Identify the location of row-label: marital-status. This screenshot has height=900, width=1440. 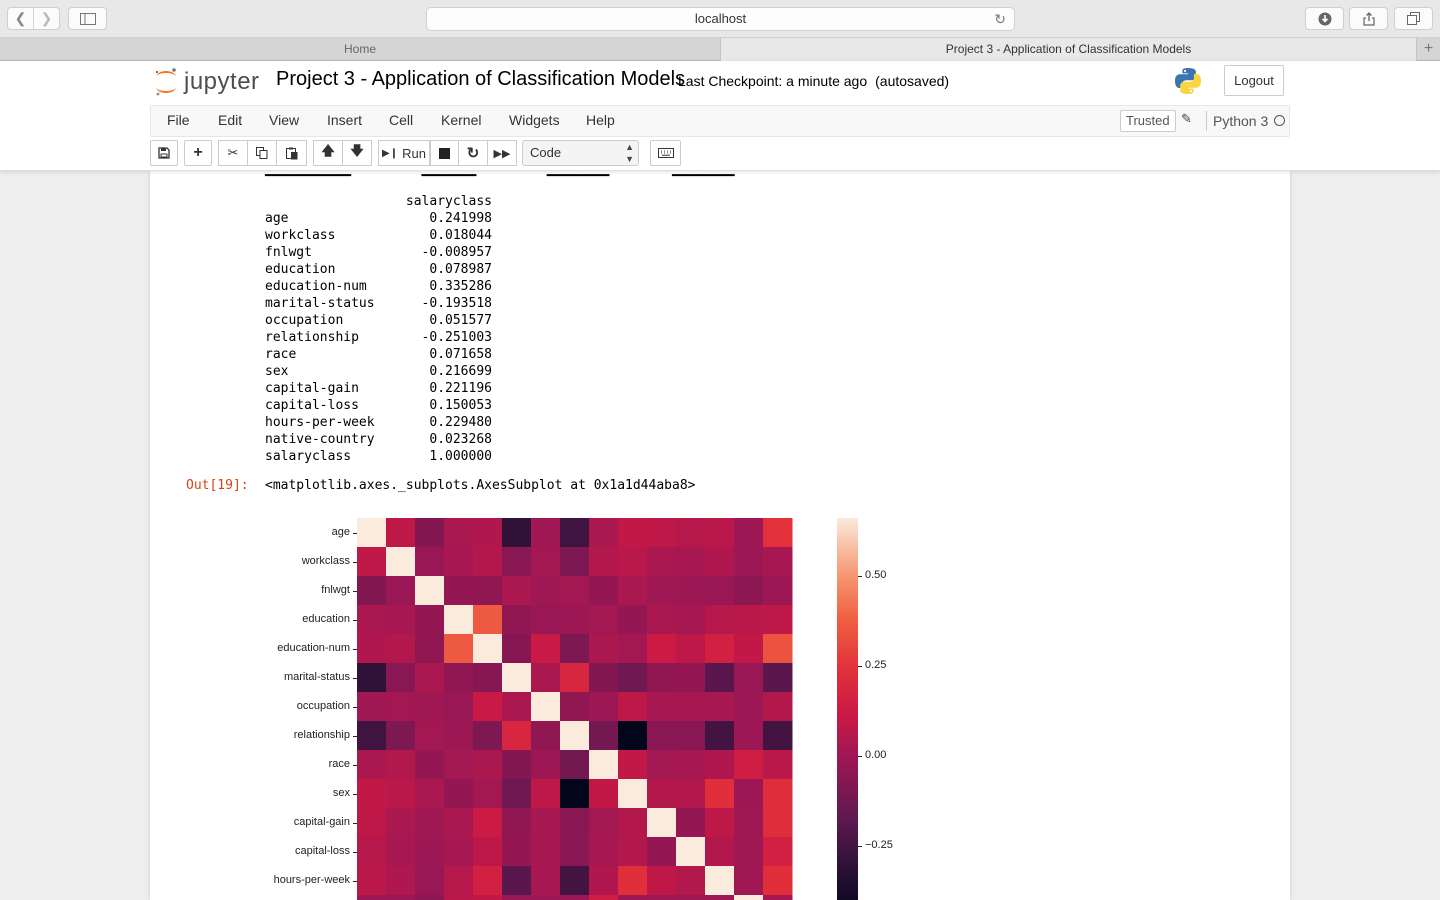
(320, 303).